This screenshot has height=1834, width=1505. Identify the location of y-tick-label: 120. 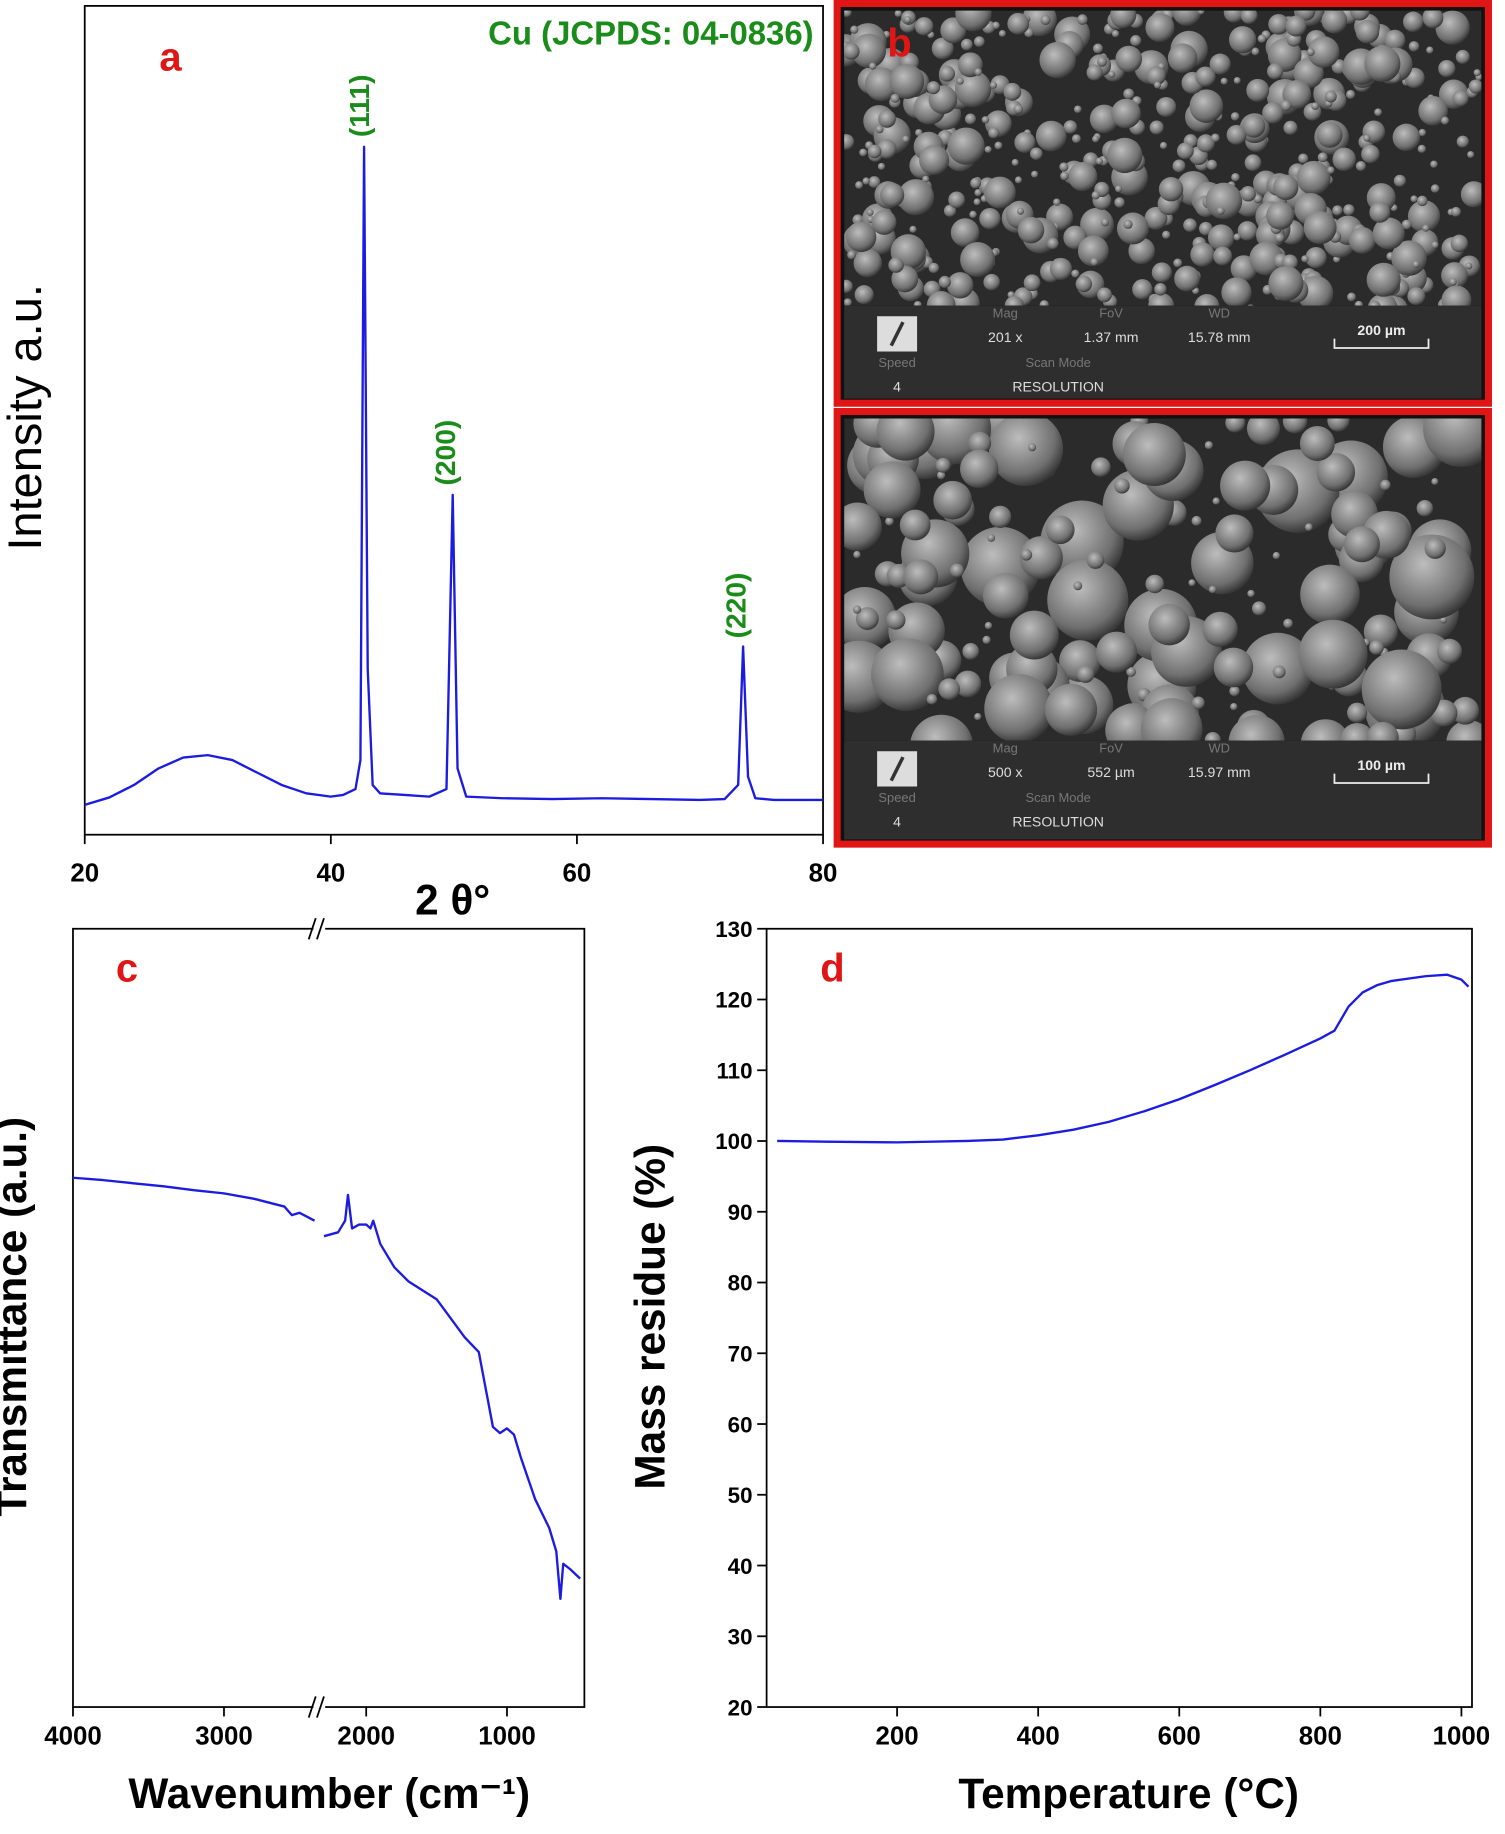
(733, 1000).